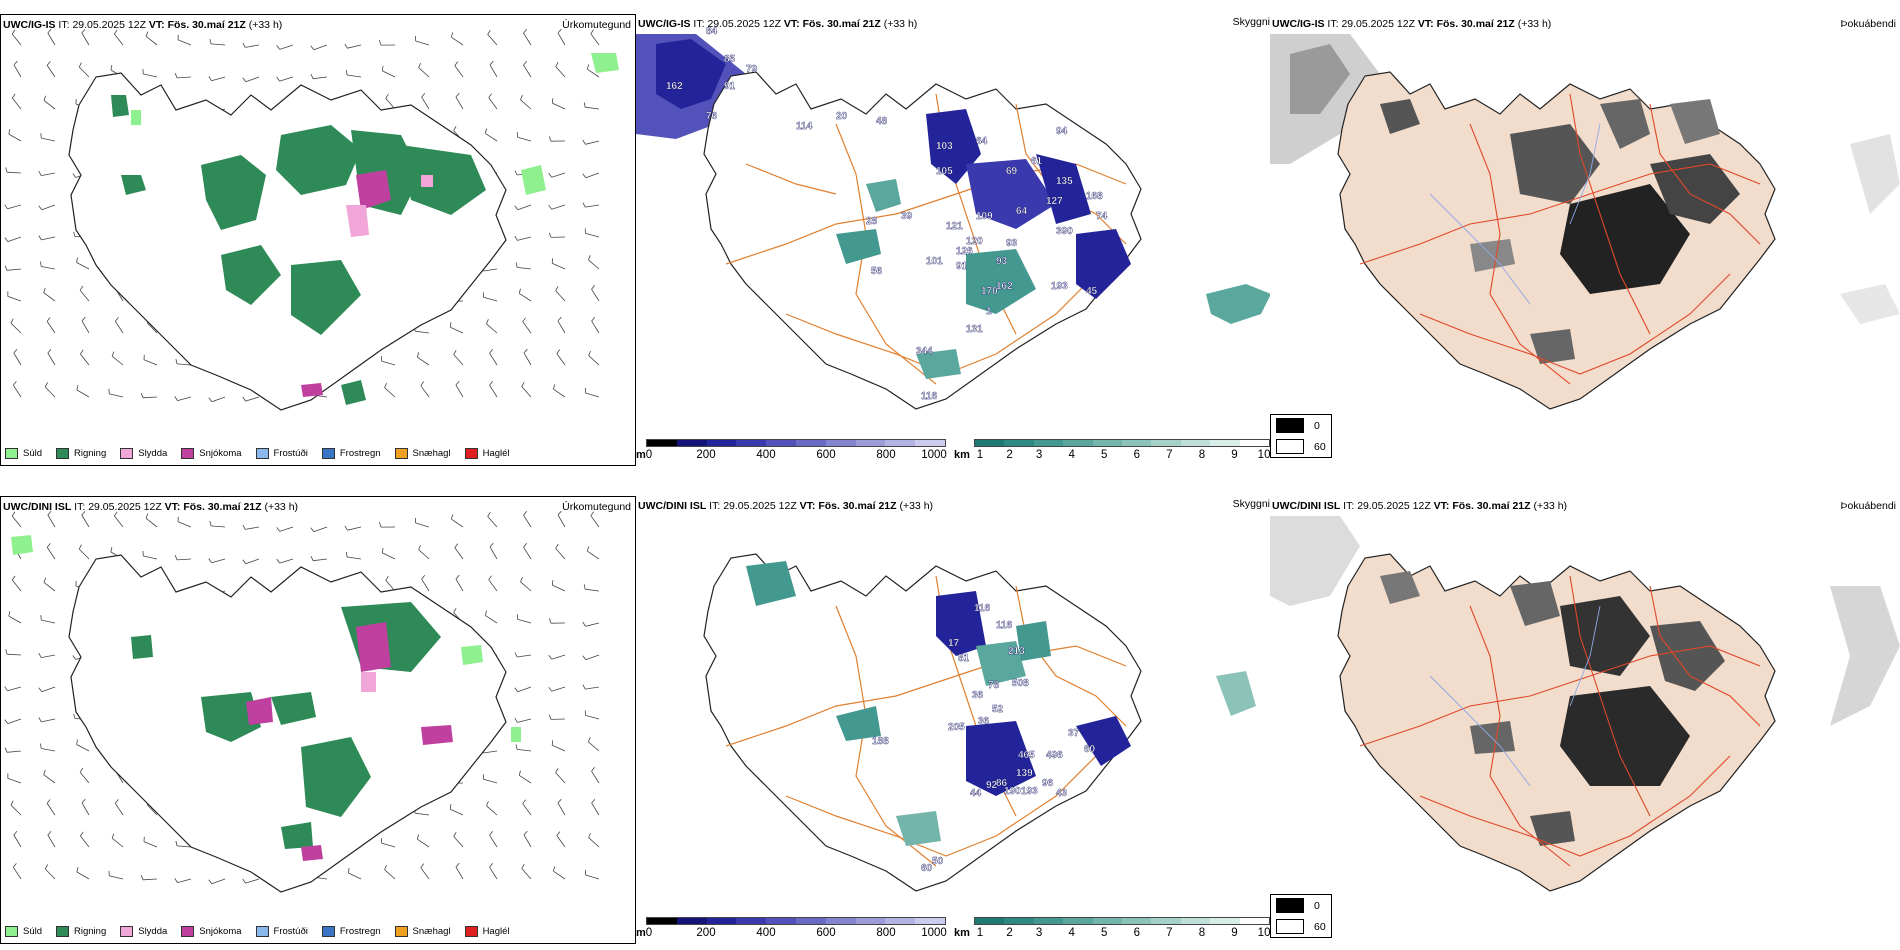 The height and width of the screenshot is (950, 1900). I want to click on fog-sea-area, so click(1865, 656).